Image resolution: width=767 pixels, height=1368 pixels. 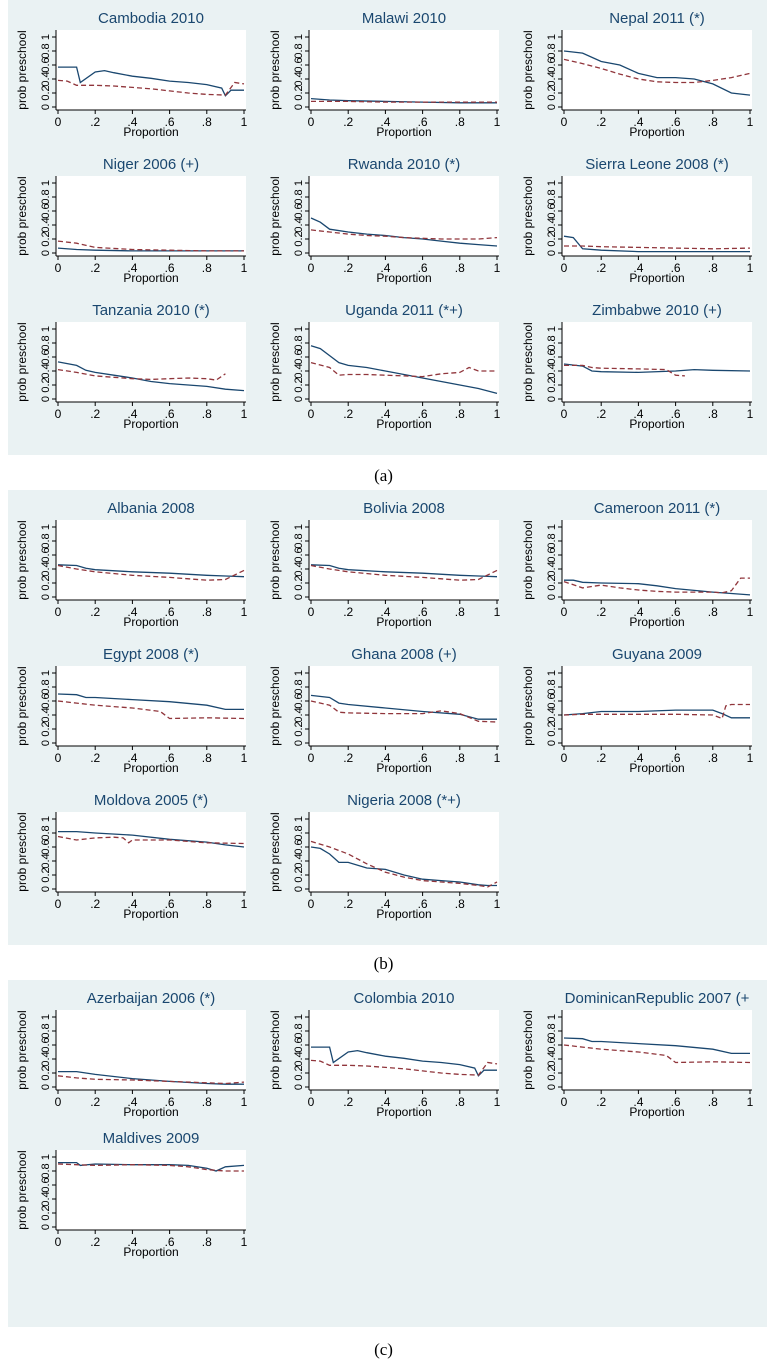 I want to click on chart-title: Bolivia 2008, so click(x=404, y=508).